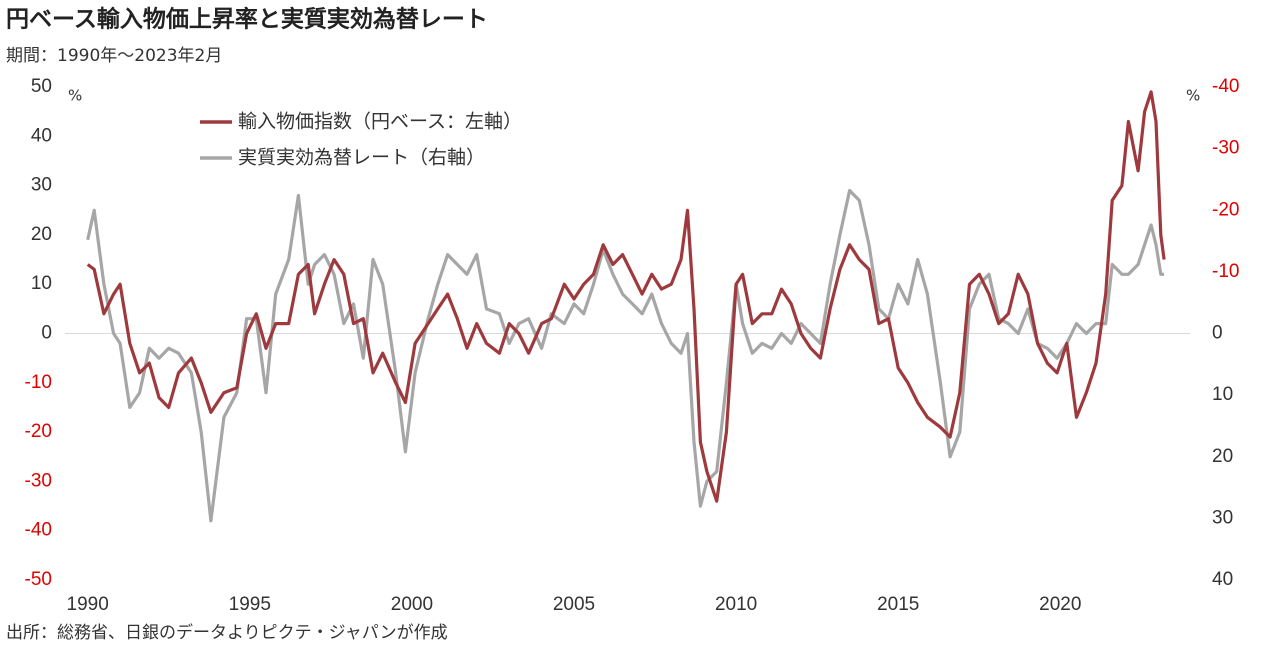 This screenshot has height=647, width=1280. What do you see at coordinates (361, 158) in the screenshot?
I see `legend-label: 実質実効為替レート（右軸）` at bounding box center [361, 158].